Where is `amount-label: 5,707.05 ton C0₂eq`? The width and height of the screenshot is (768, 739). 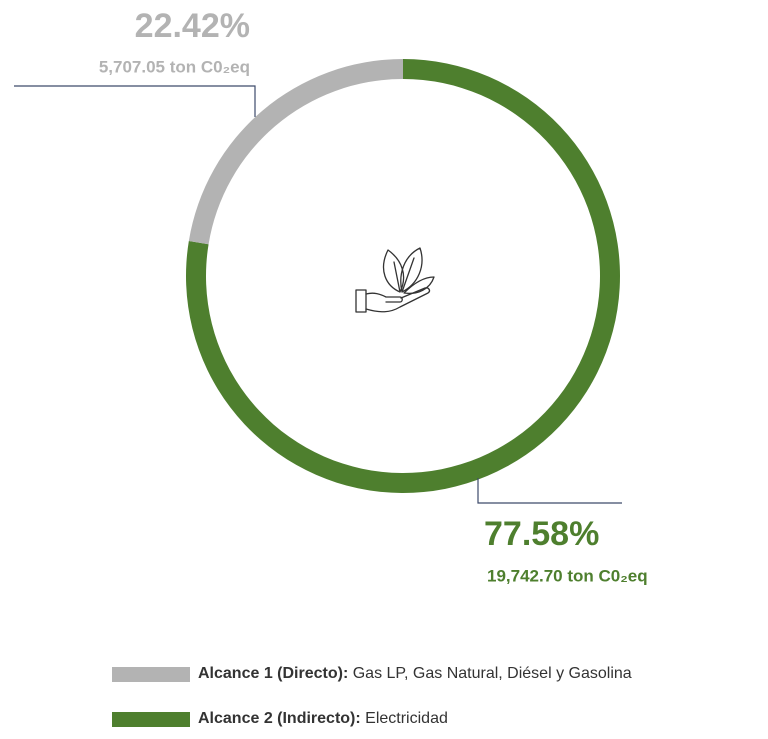
amount-label: 5,707.05 ton C0₂eq is located at coordinates (174, 66).